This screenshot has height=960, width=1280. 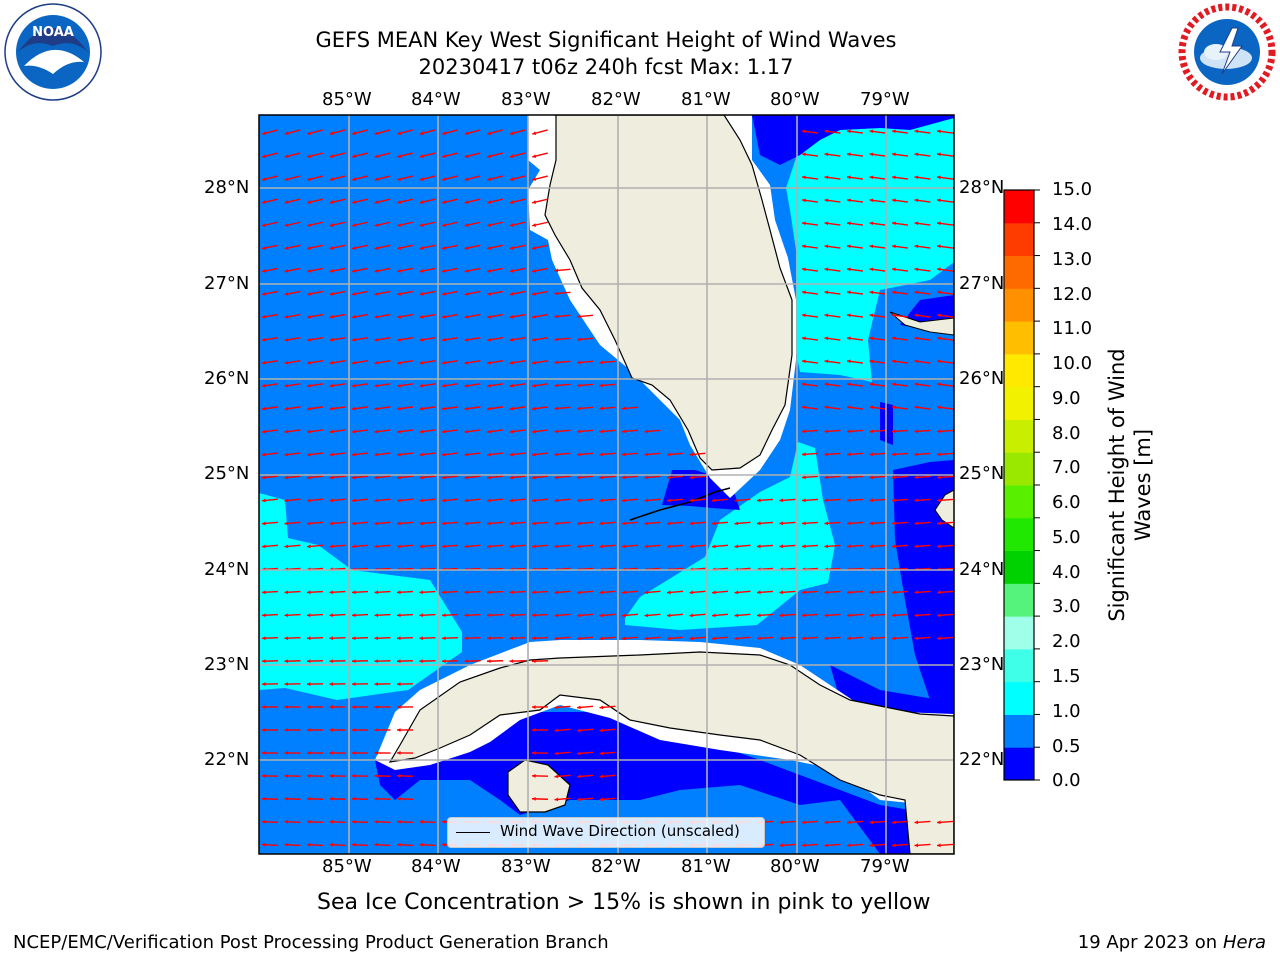 What do you see at coordinates (347, 99) in the screenshot?
I see `lon-label-top: 85°W` at bounding box center [347, 99].